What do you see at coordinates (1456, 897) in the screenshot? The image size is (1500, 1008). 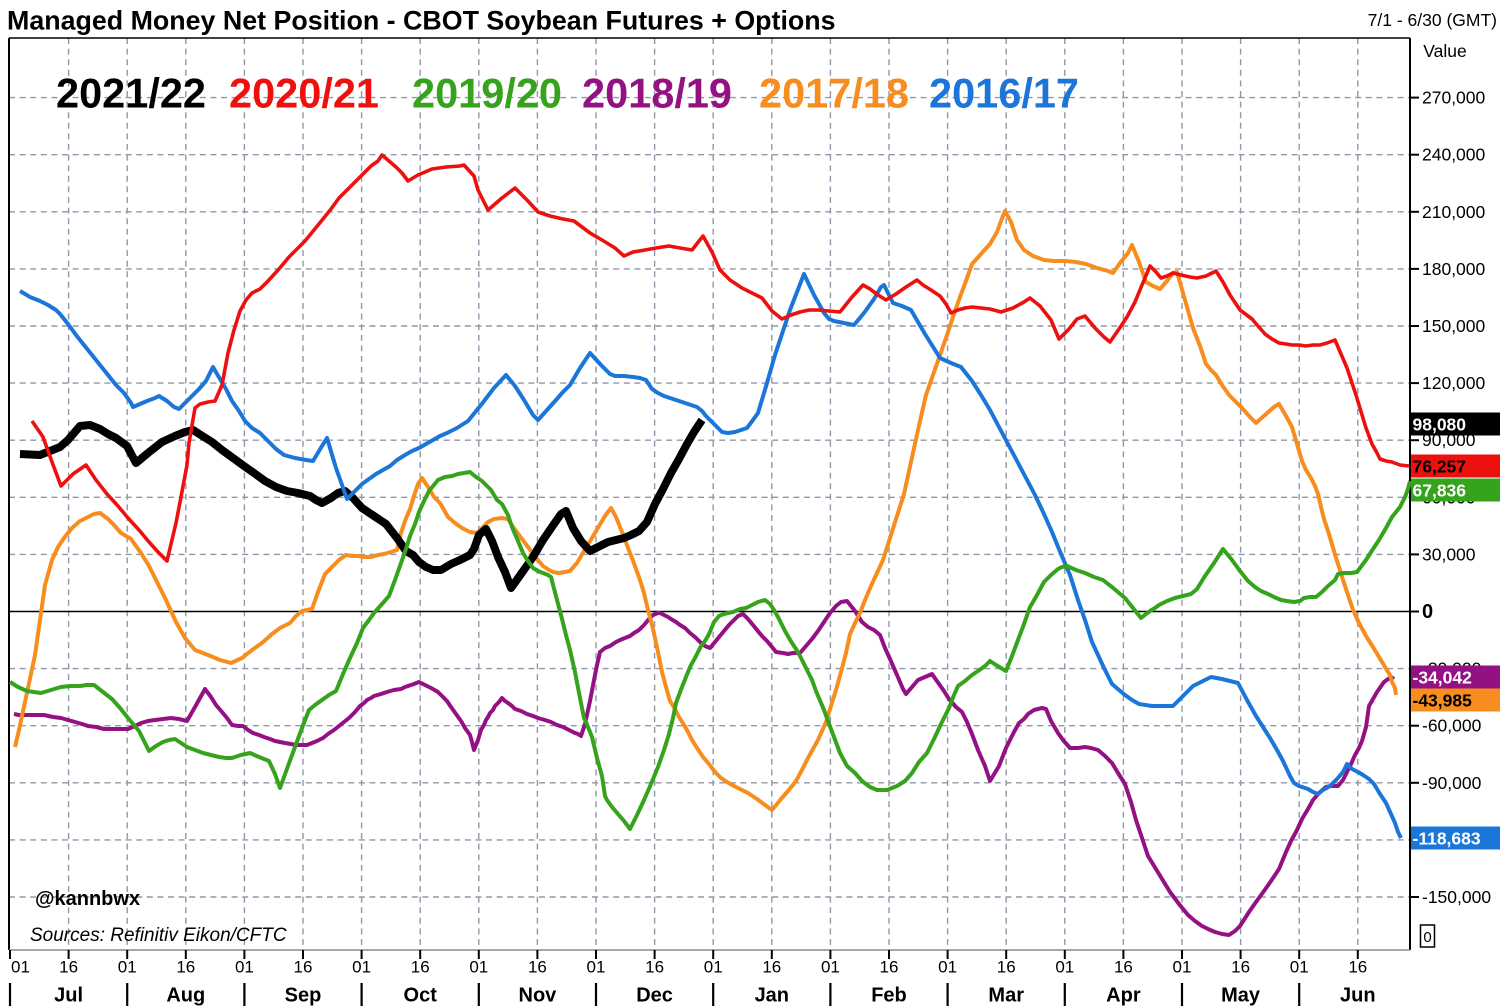 I see `svg-text: -150,000` at bounding box center [1456, 897].